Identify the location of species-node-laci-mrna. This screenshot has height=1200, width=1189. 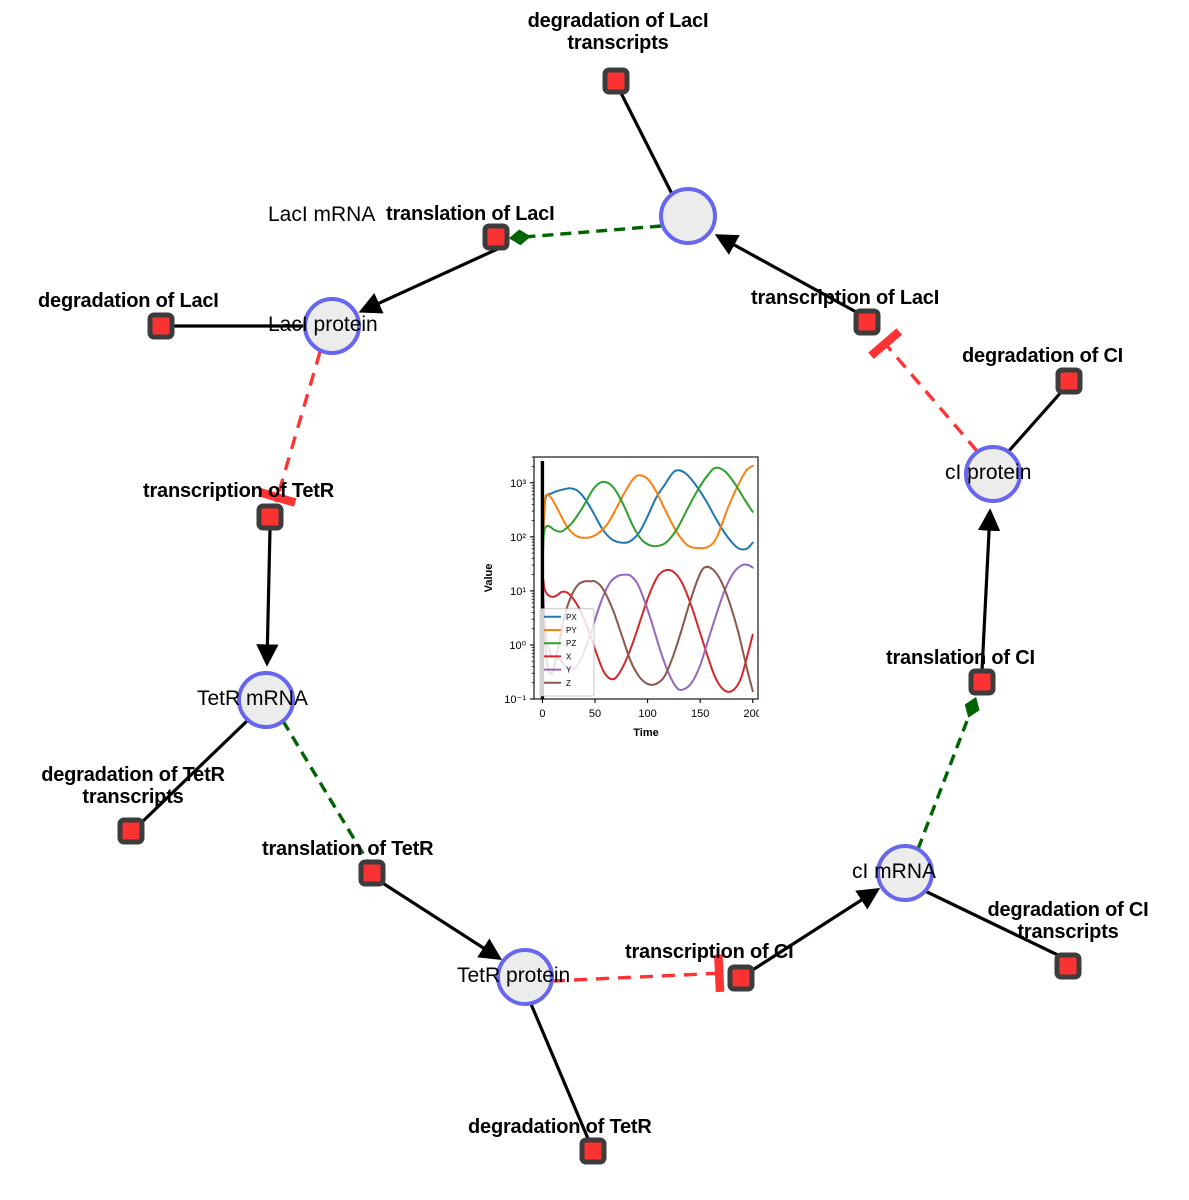
(688, 216).